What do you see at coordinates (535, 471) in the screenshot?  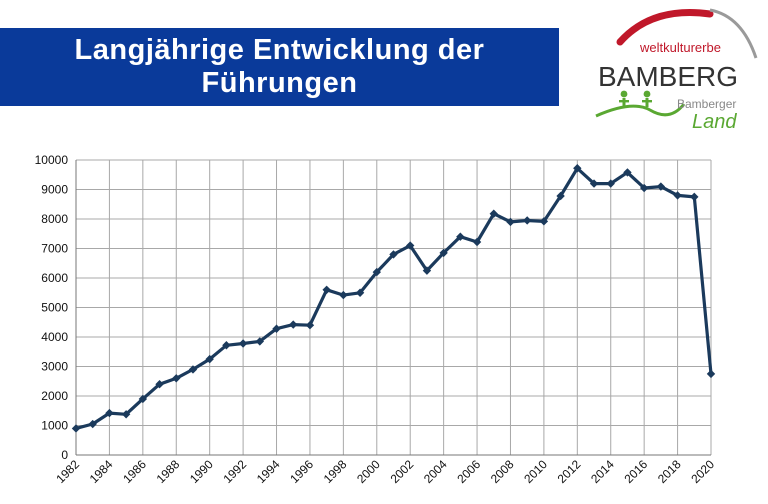 I see `x-tick-label: 2010` at bounding box center [535, 471].